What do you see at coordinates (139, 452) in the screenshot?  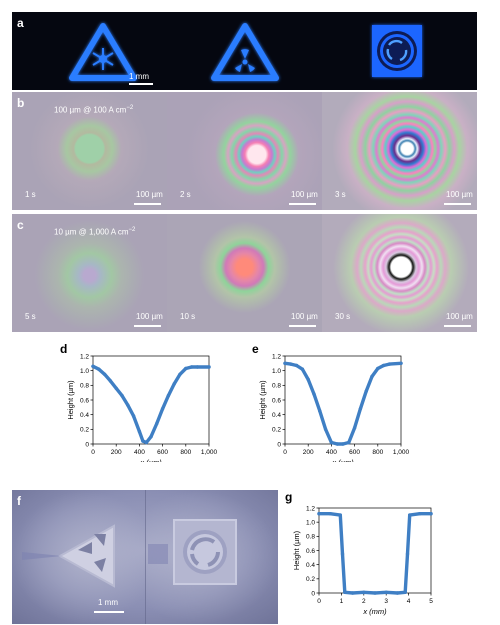 I see `chart-d-xtick-label: 400` at bounding box center [139, 452].